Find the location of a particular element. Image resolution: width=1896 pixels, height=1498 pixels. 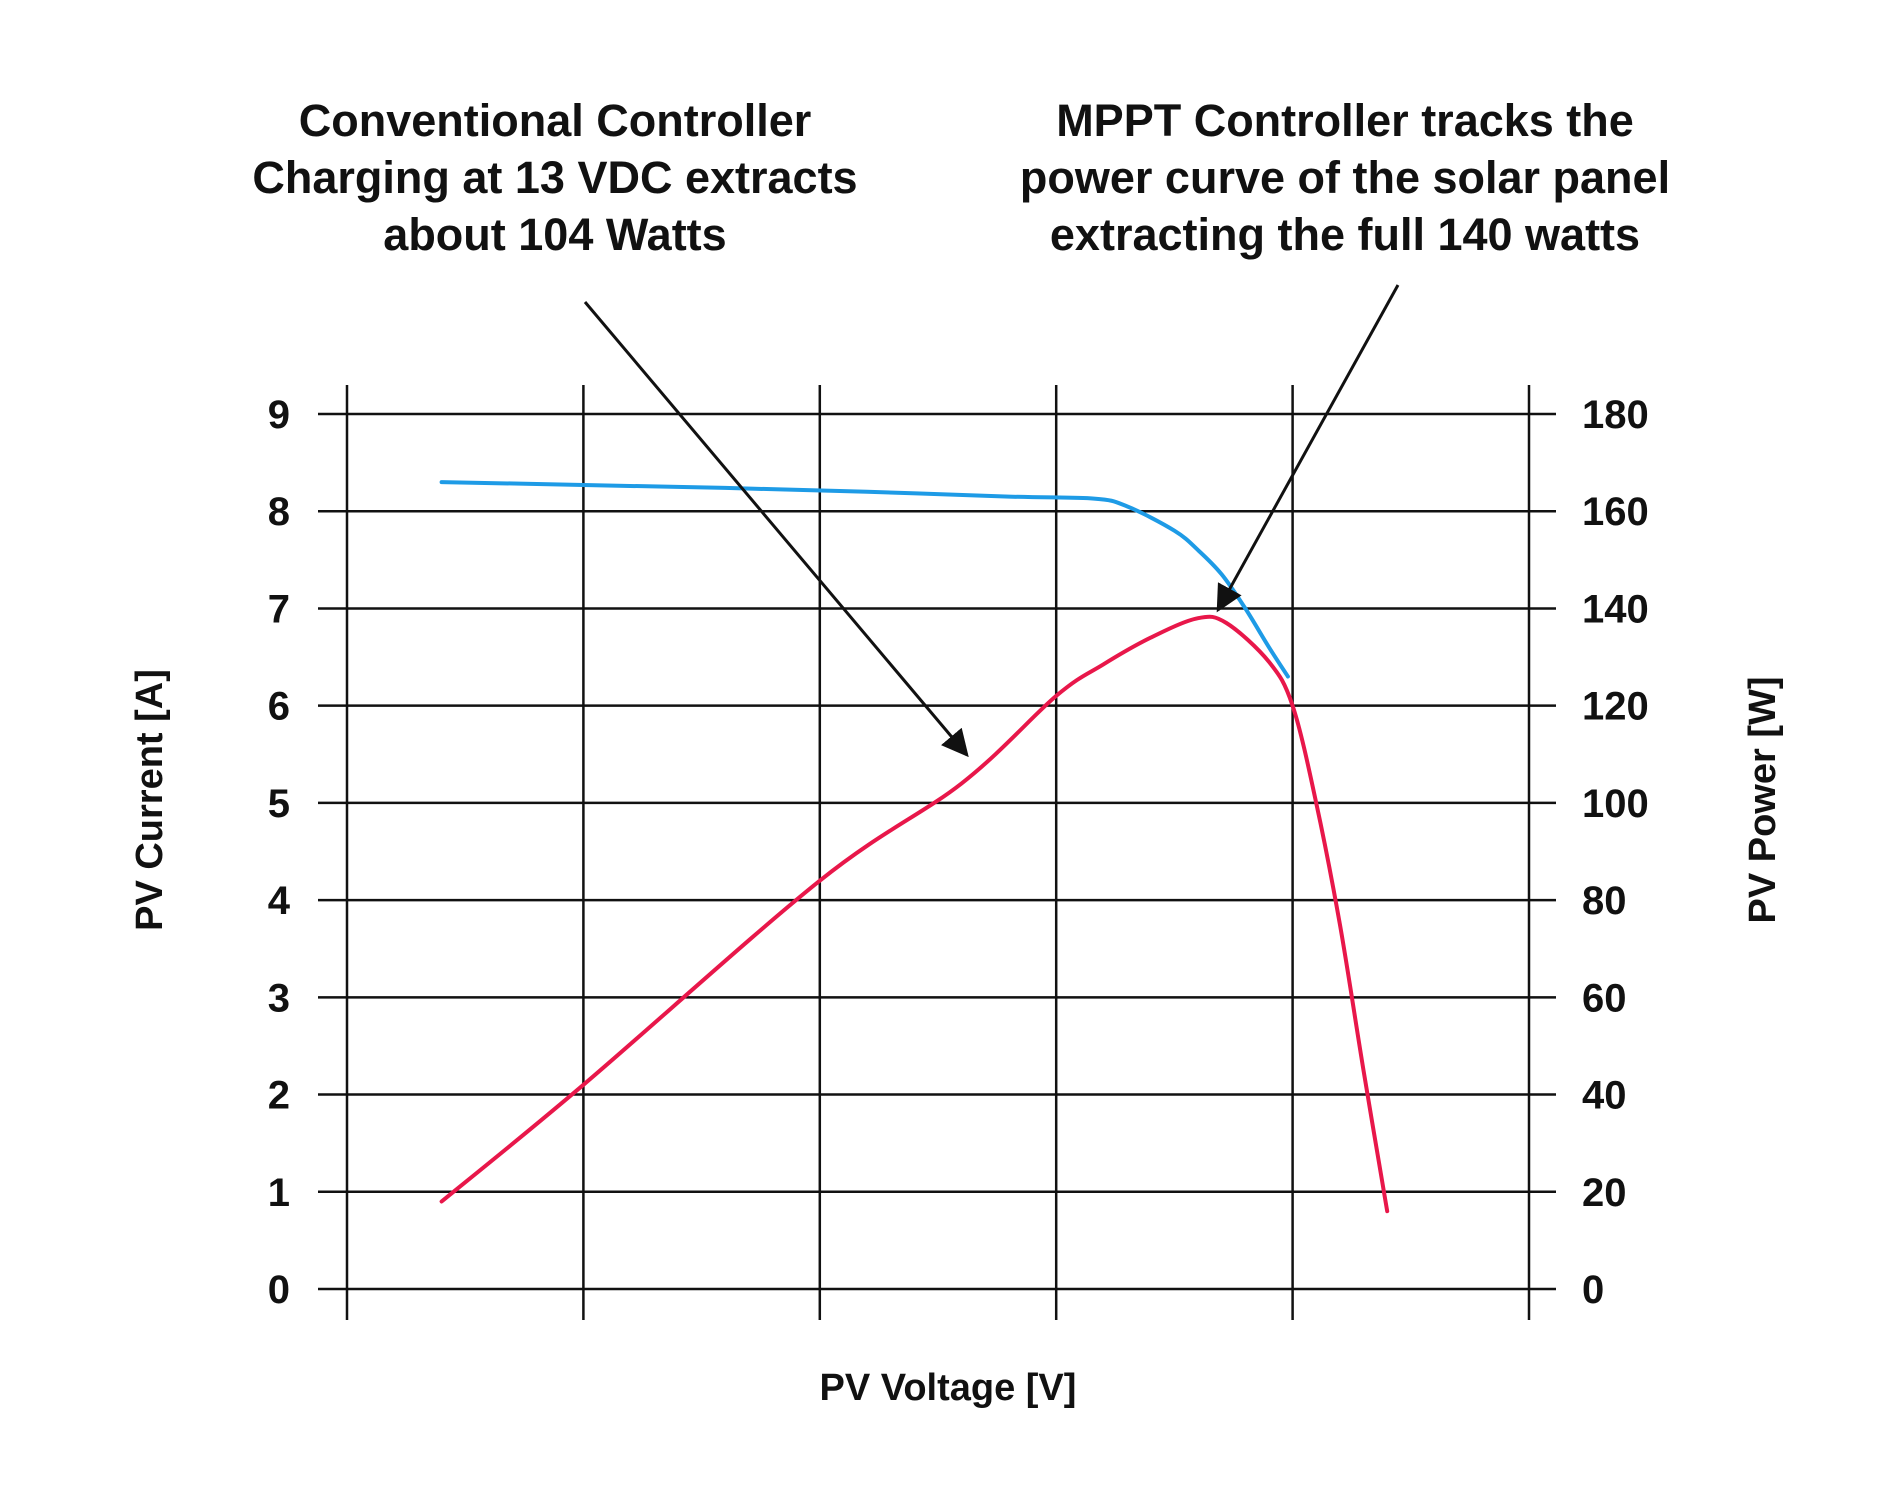

y-right-tick-label: 60 is located at coordinates (1604, 998).